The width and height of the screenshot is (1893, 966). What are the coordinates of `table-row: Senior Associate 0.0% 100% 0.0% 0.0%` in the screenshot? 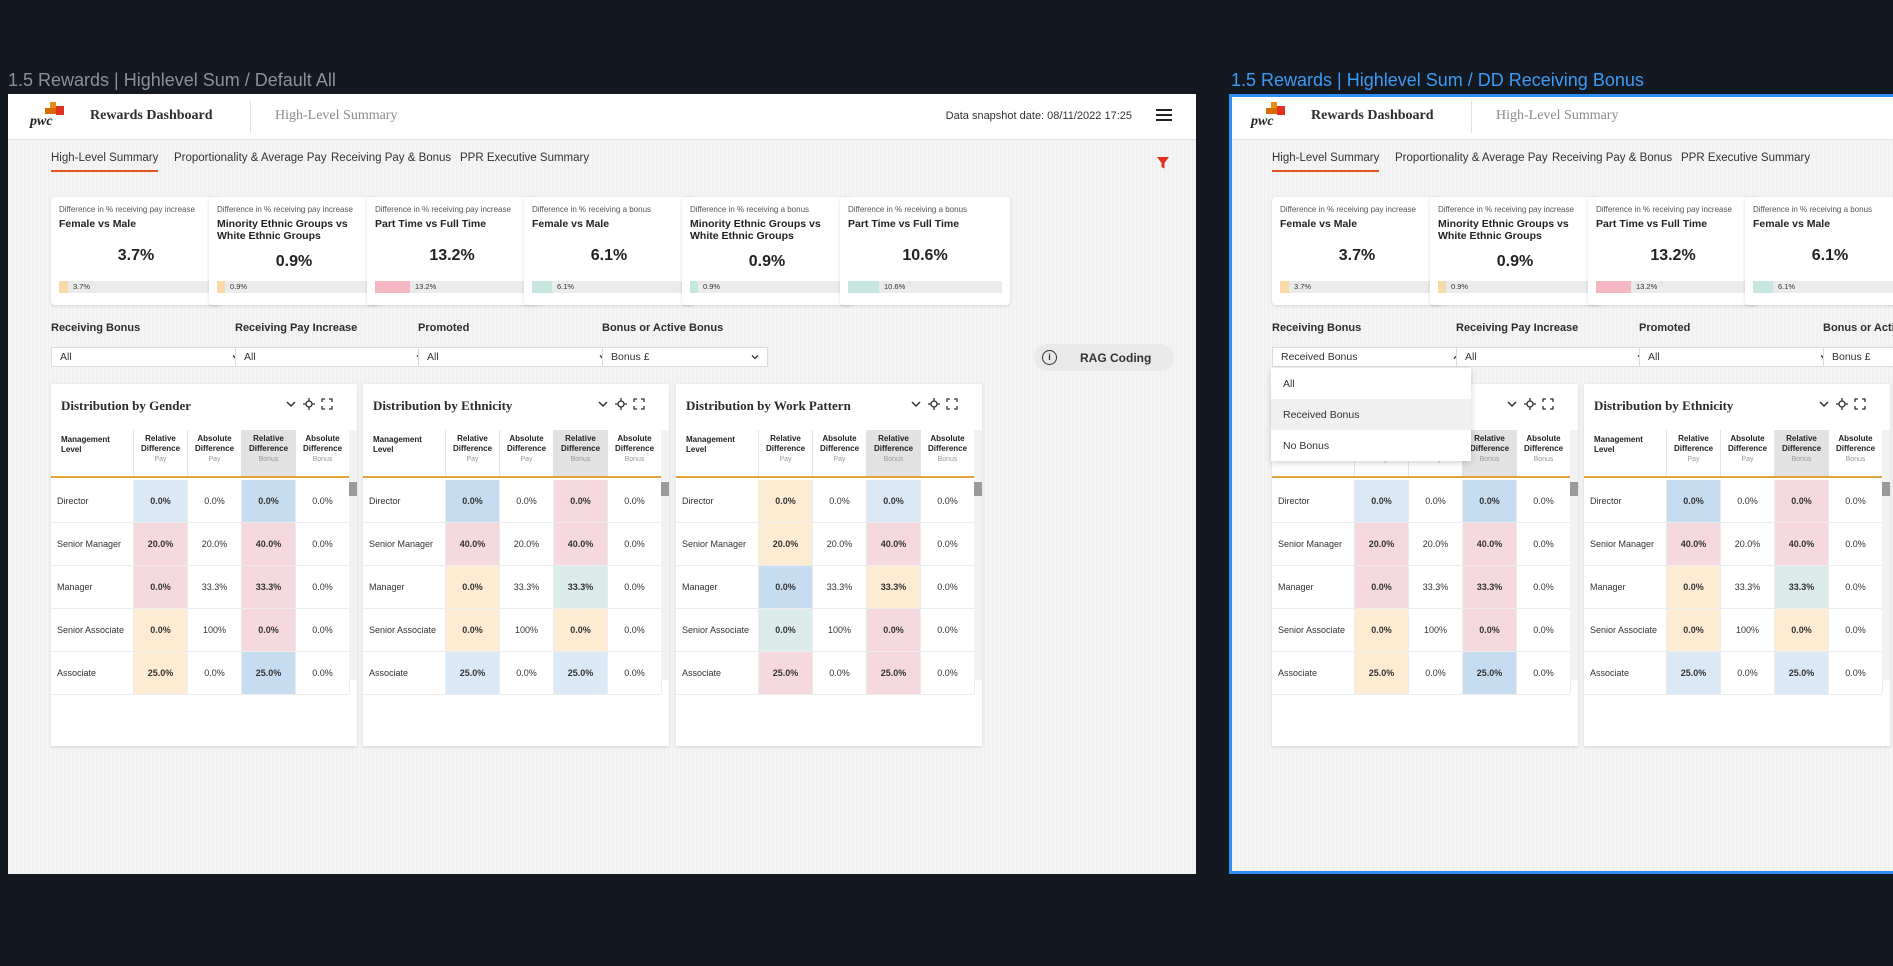 It's located at (1421, 630).